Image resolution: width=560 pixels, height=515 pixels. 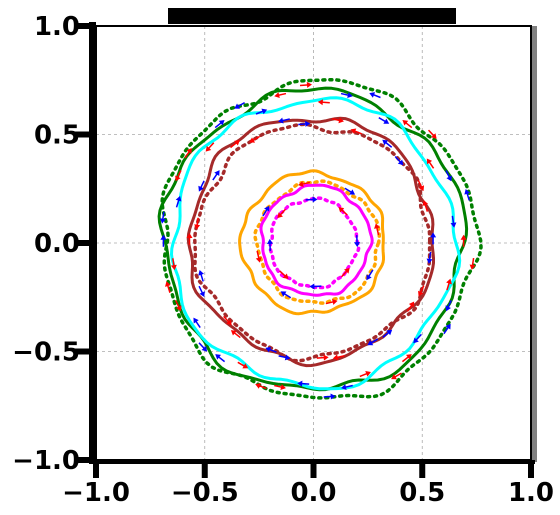 I want to click on x-tick-label: −0.5, so click(x=205, y=493).